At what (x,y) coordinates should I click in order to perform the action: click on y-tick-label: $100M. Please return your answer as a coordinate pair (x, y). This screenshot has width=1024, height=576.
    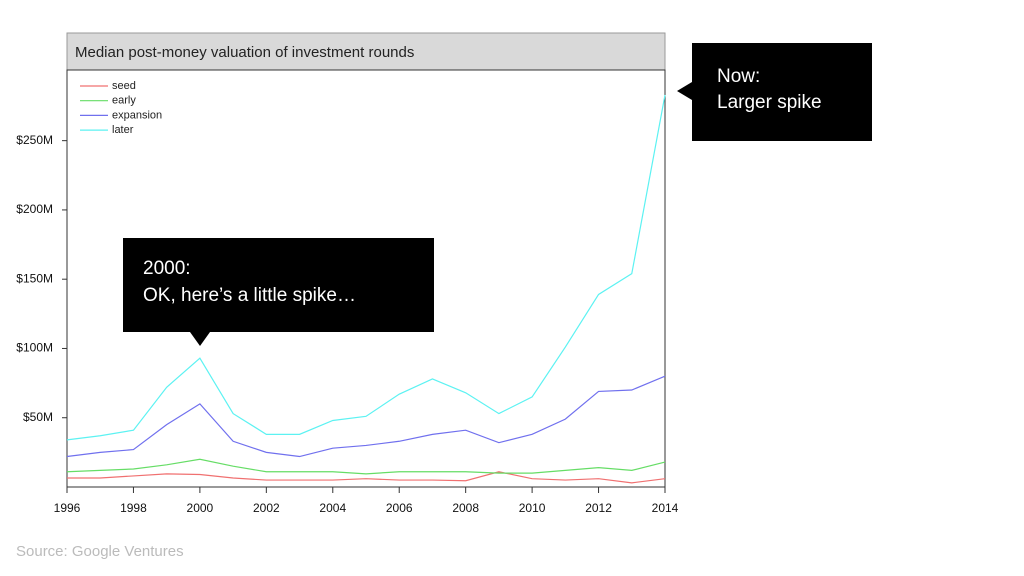
    Looking at the image, I should click on (34, 348).